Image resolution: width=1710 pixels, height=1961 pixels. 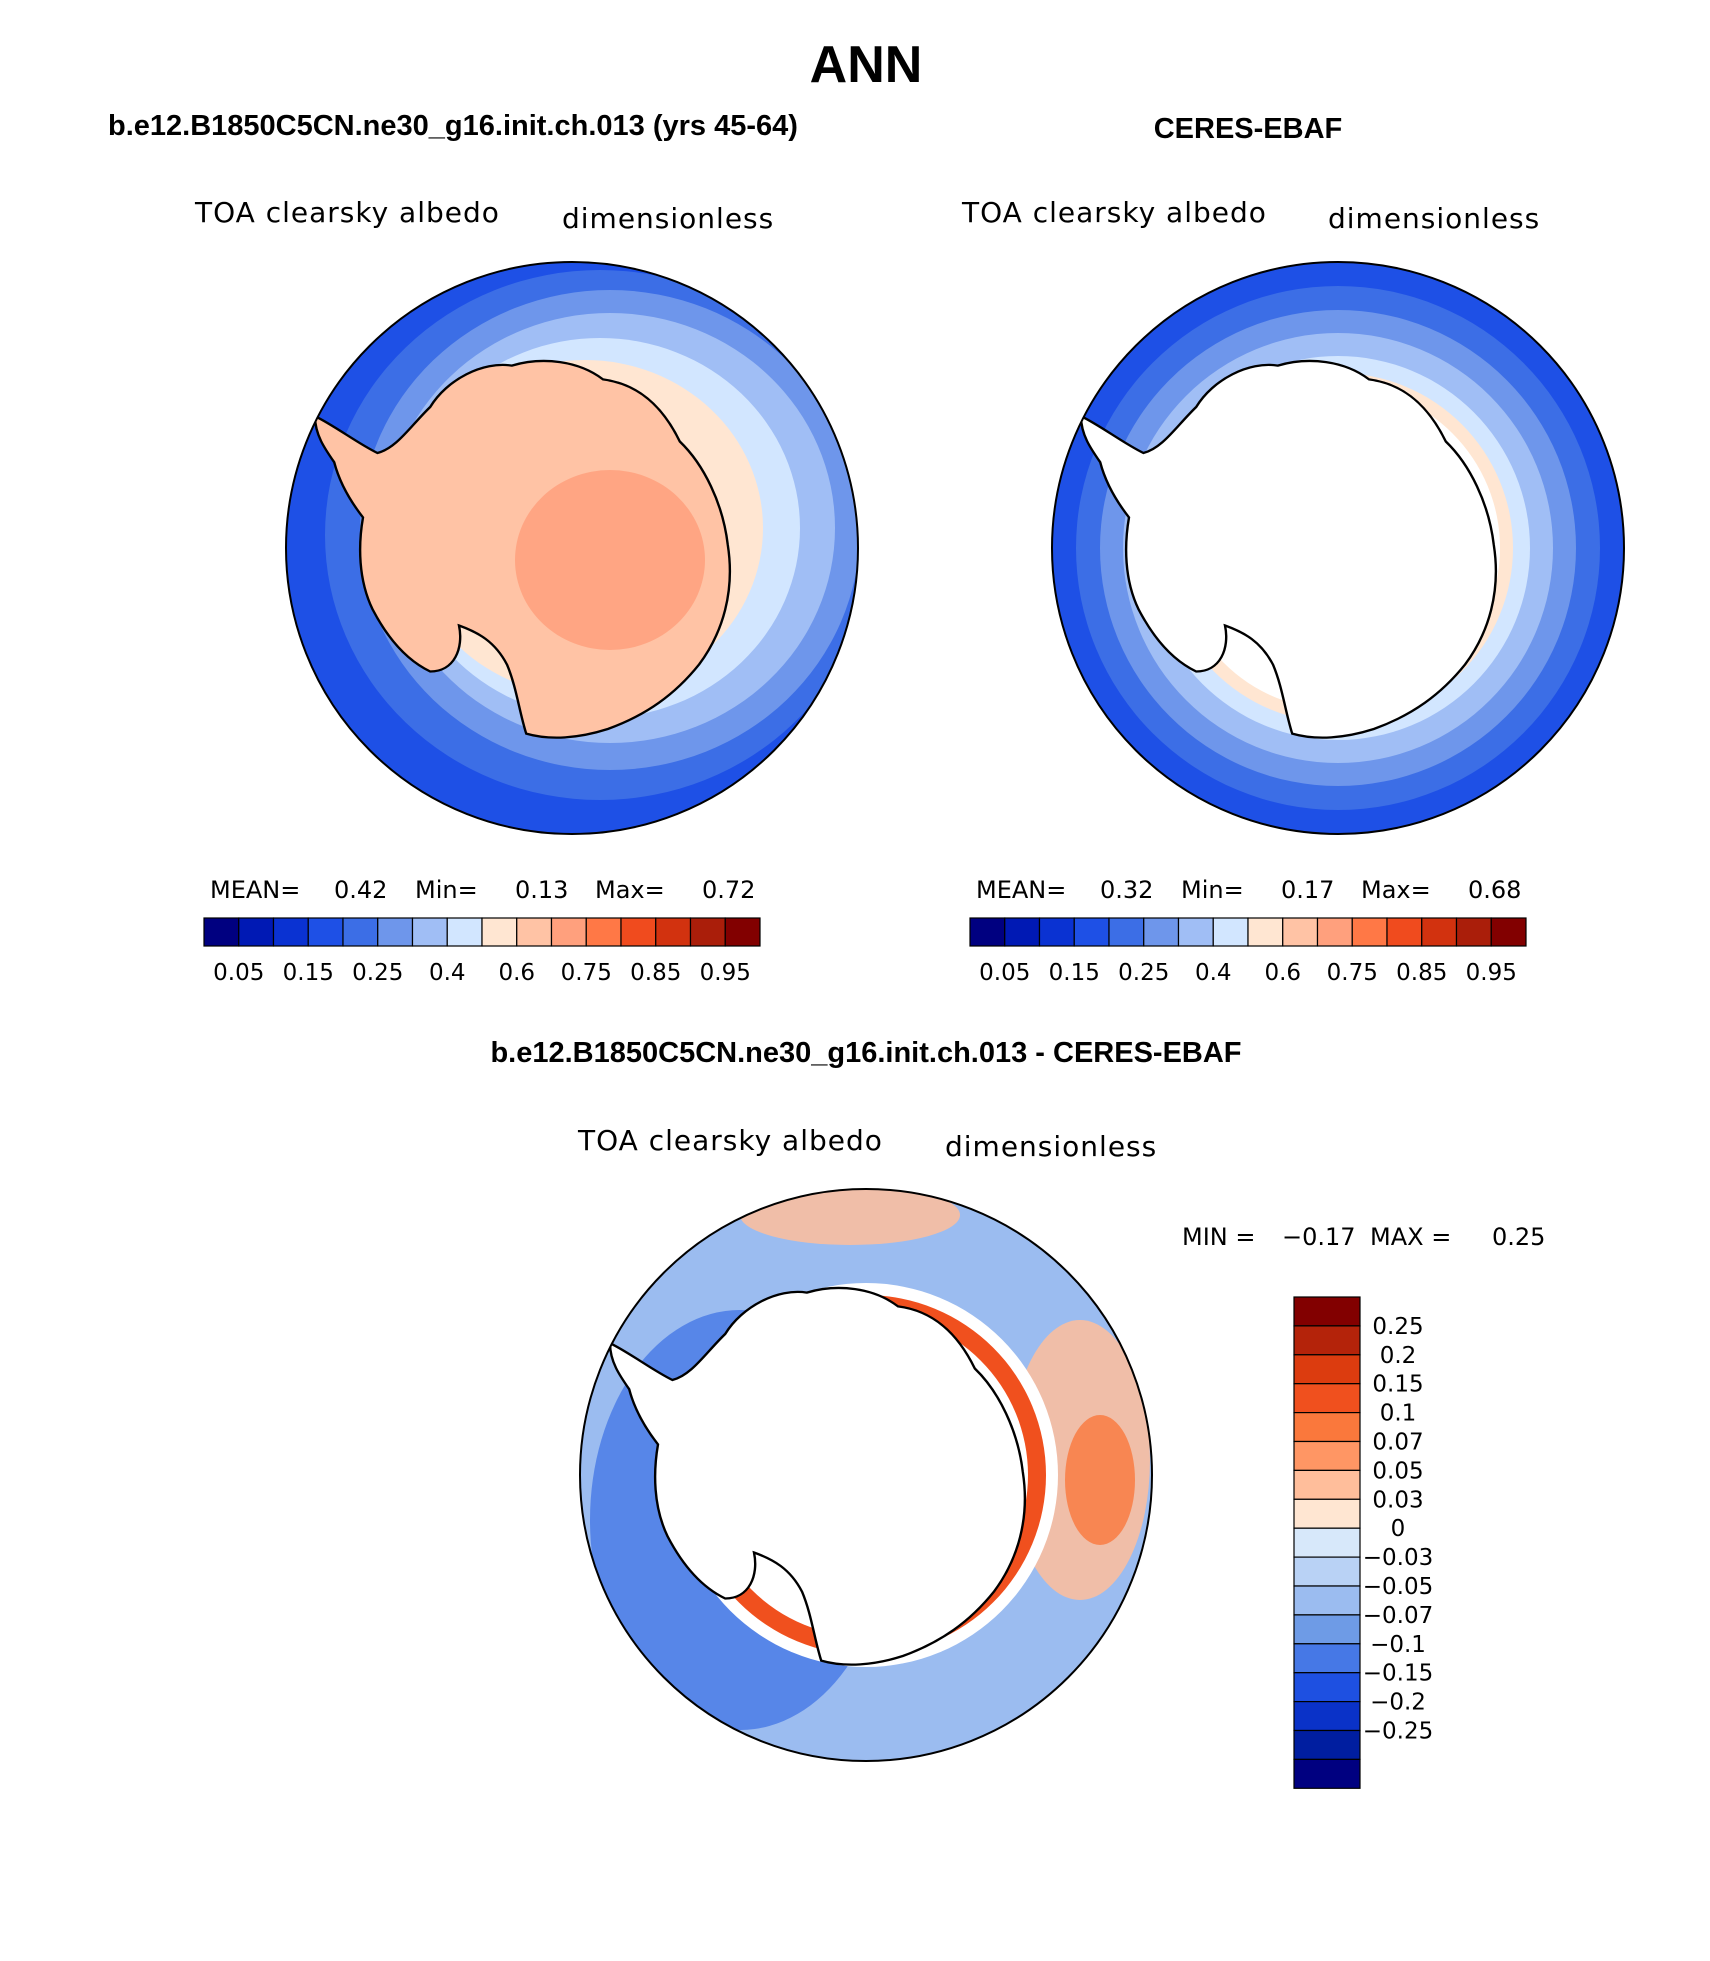 I want to click on panel-diff-colorbar-tick-label: −0.05, so click(x=1398, y=1587).